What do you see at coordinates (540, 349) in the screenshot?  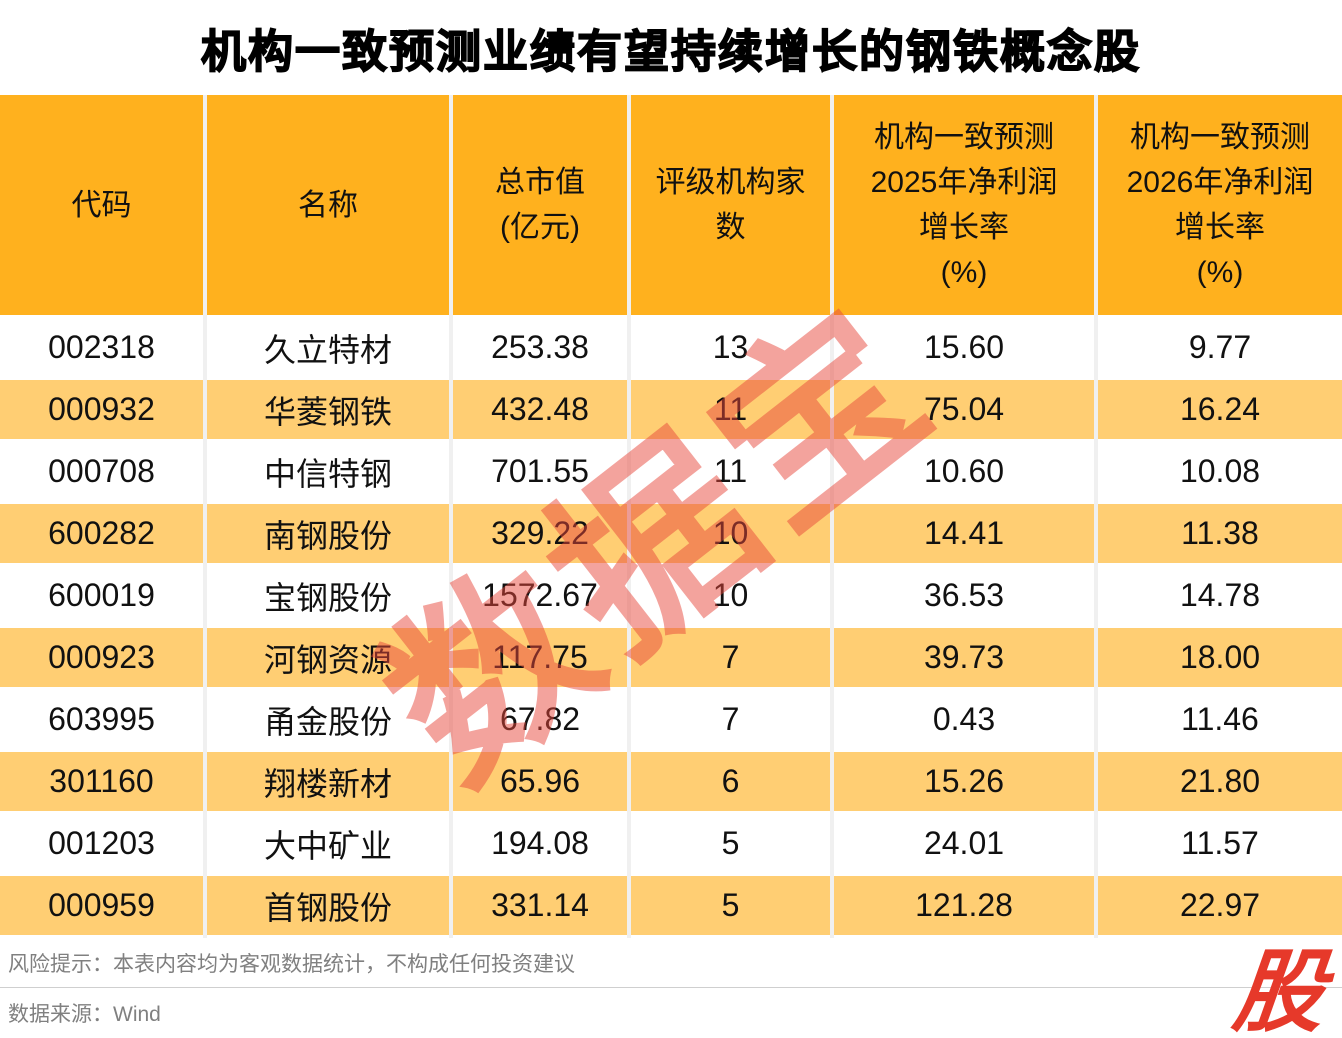 I see `cell-market_cap: 253.38` at bounding box center [540, 349].